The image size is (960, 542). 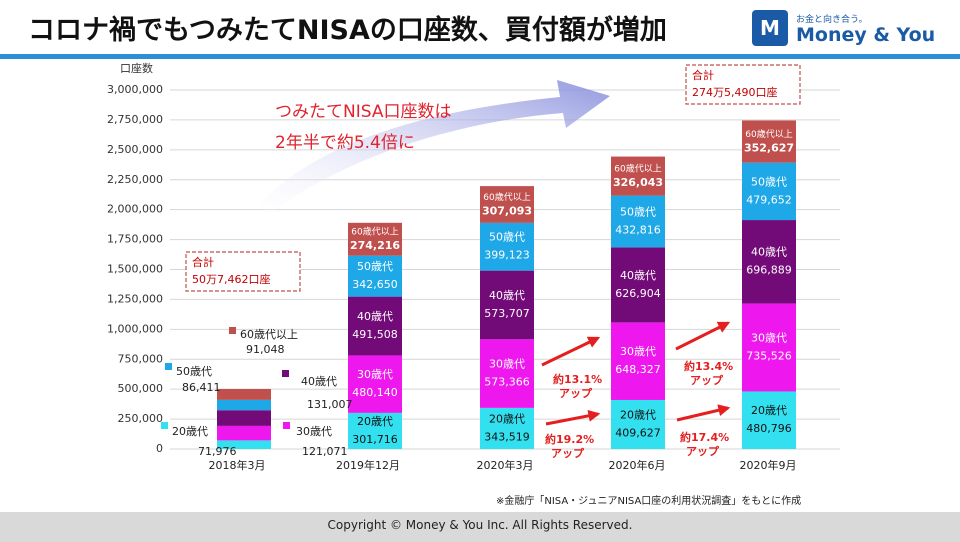 What do you see at coordinates (368, 465) in the screenshot?
I see `x-category-label: 2019年12月` at bounding box center [368, 465].